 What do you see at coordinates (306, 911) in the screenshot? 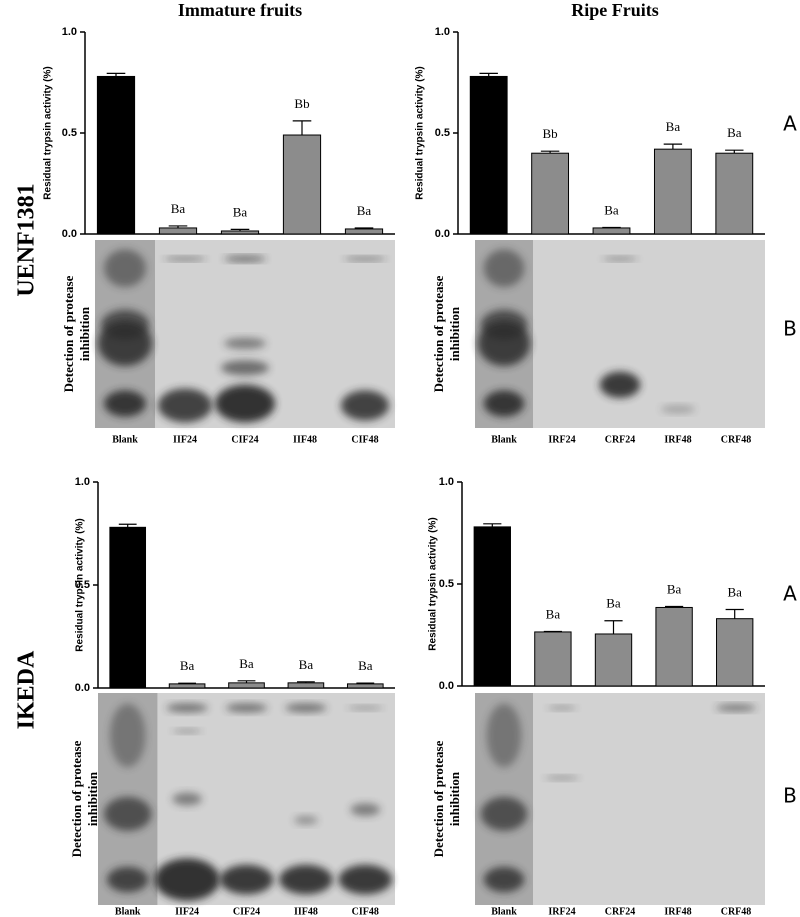
I see `lane-label: IIF48` at bounding box center [306, 911].